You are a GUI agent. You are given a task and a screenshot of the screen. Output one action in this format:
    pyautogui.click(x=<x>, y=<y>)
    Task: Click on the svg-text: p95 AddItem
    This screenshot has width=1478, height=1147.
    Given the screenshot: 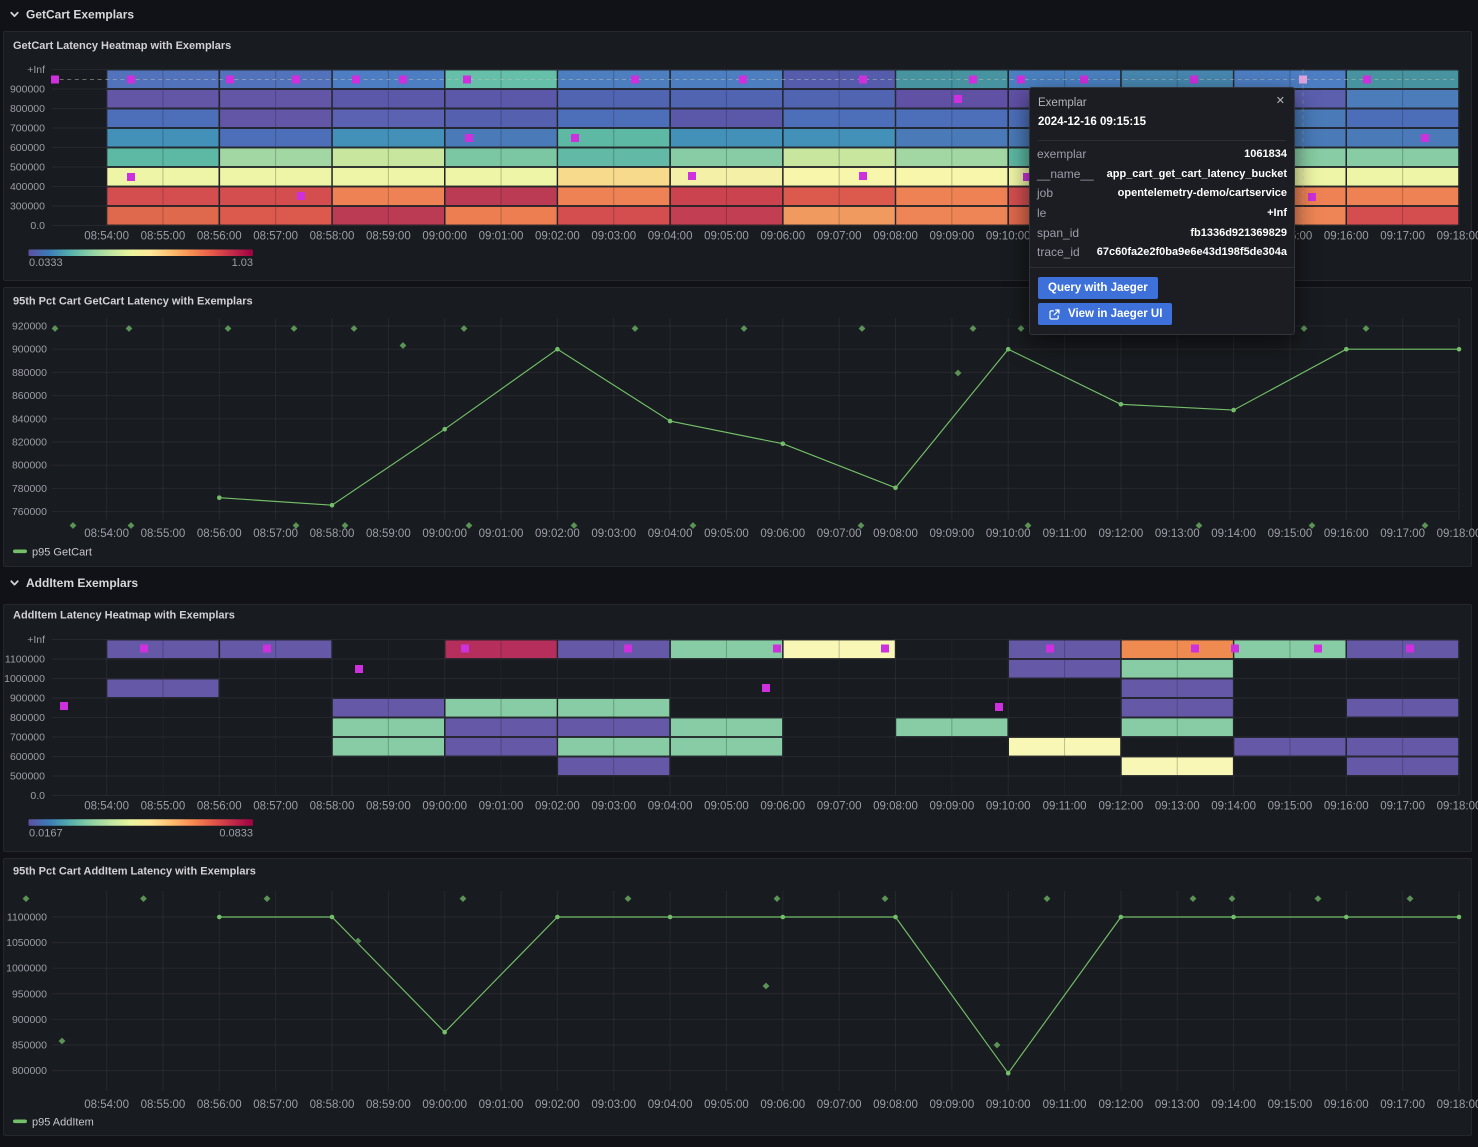 What is the action you would take?
    pyautogui.click(x=63, y=1123)
    